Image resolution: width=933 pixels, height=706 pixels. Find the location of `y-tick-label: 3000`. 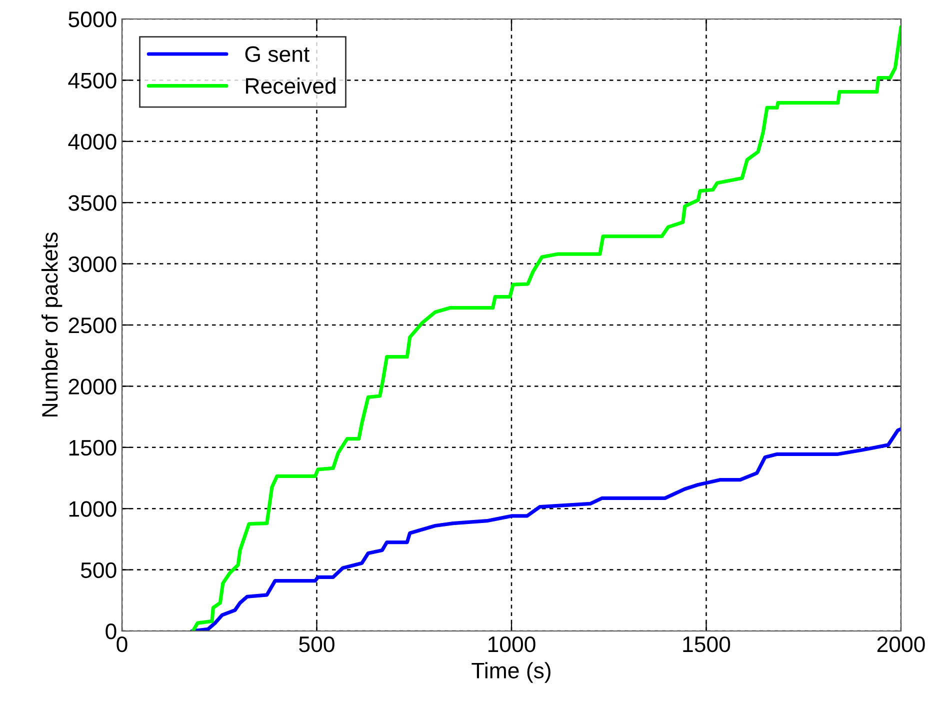

y-tick-label: 3000 is located at coordinates (92, 264).